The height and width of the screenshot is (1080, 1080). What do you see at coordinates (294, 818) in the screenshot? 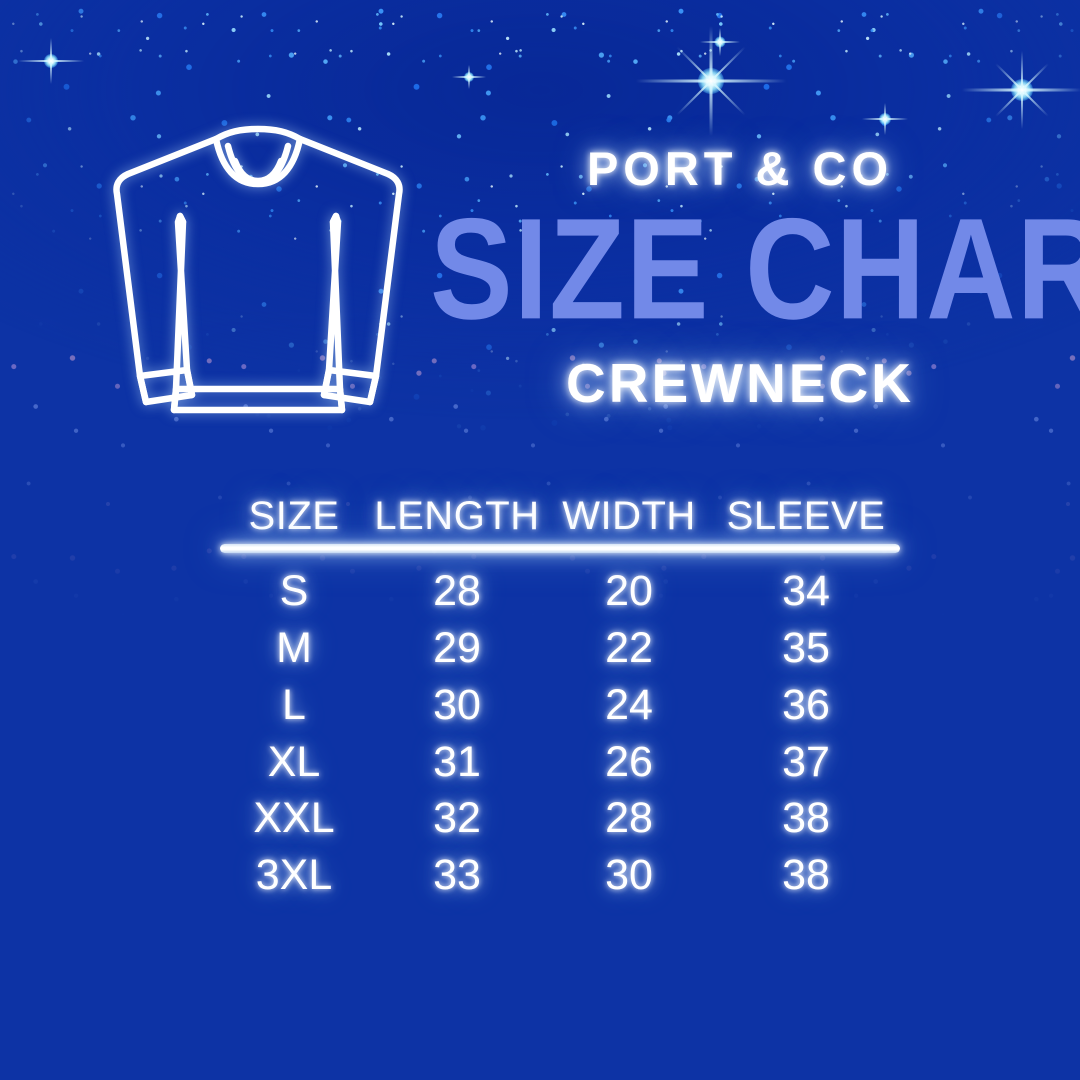
I see `cell-size: XXL` at bounding box center [294, 818].